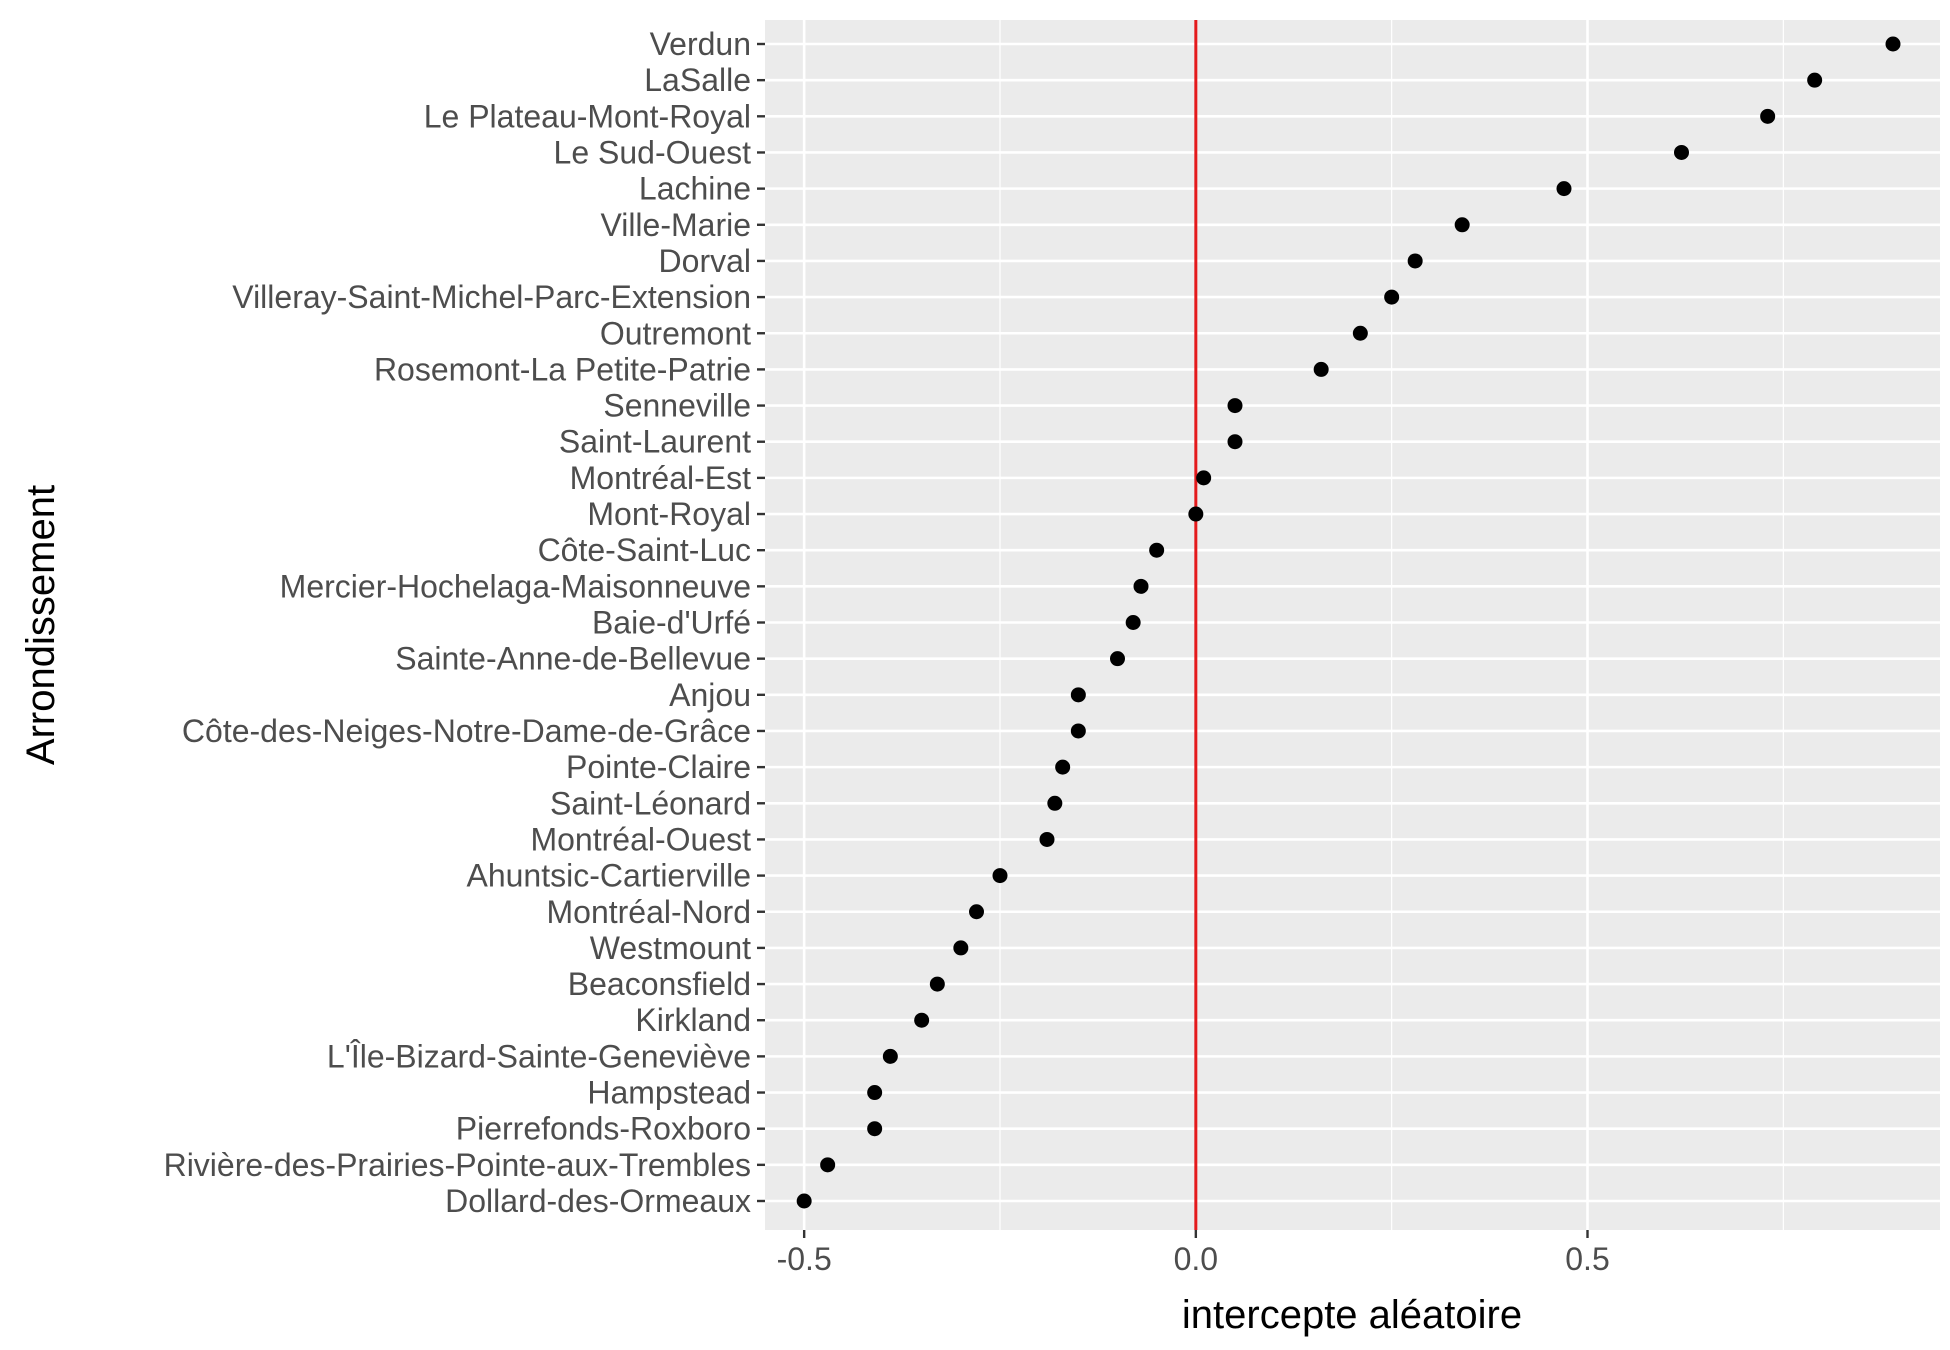  What do you see at coordinates (658, 767) in the screenshot?
I see `y-tick-label: Pointe-Claire` at bounding box center [658, 767].